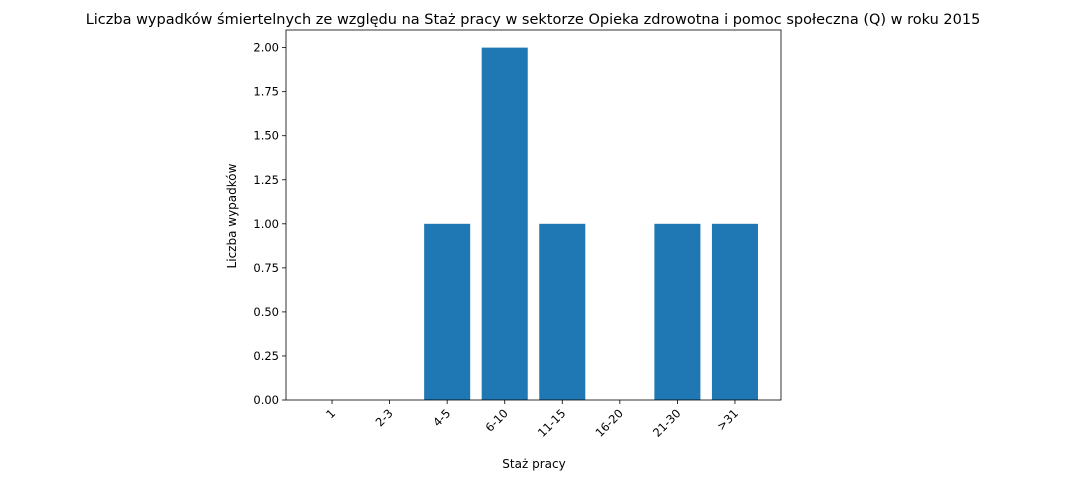 The height and width of the screenshot is (478, 1066). What do you see at coordinates (266, 92) in the screenshot?
I see `y-tick-label-7: 1.75` at bounding box center [266, 92].